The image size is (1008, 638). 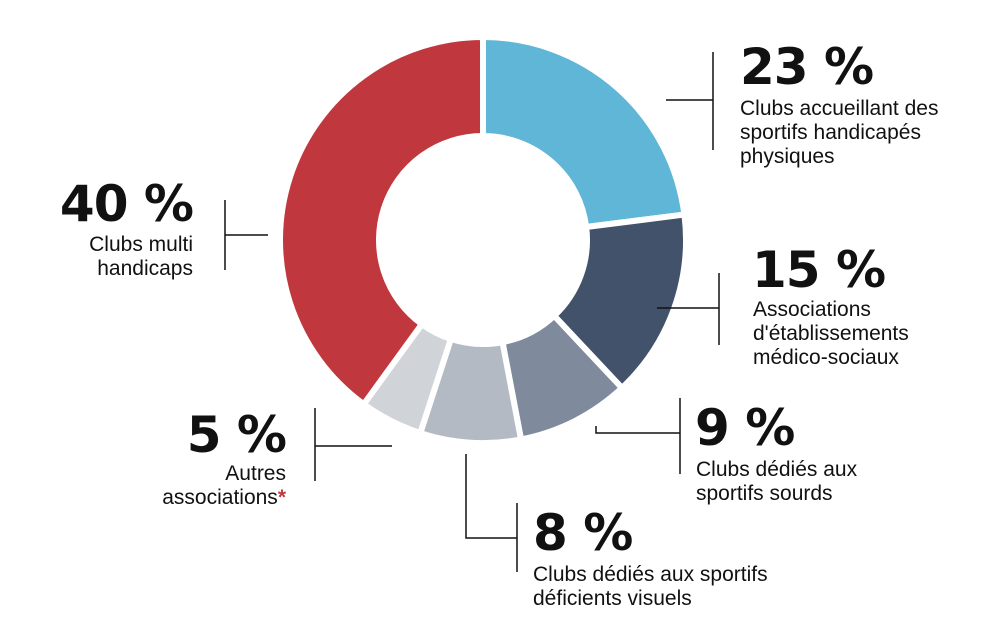 What do you see at coordinates (236, 435) in the screenshot?
I see `data-label-5-percent: 5 %` at bounding box center [236, 435].